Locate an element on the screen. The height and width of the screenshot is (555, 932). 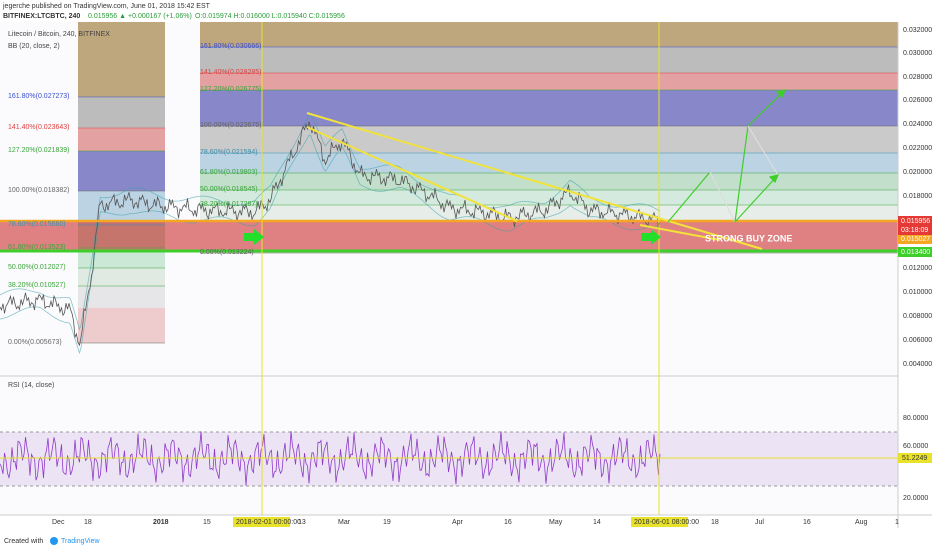
time-tick: Apr is located at coordinates (458, 522).